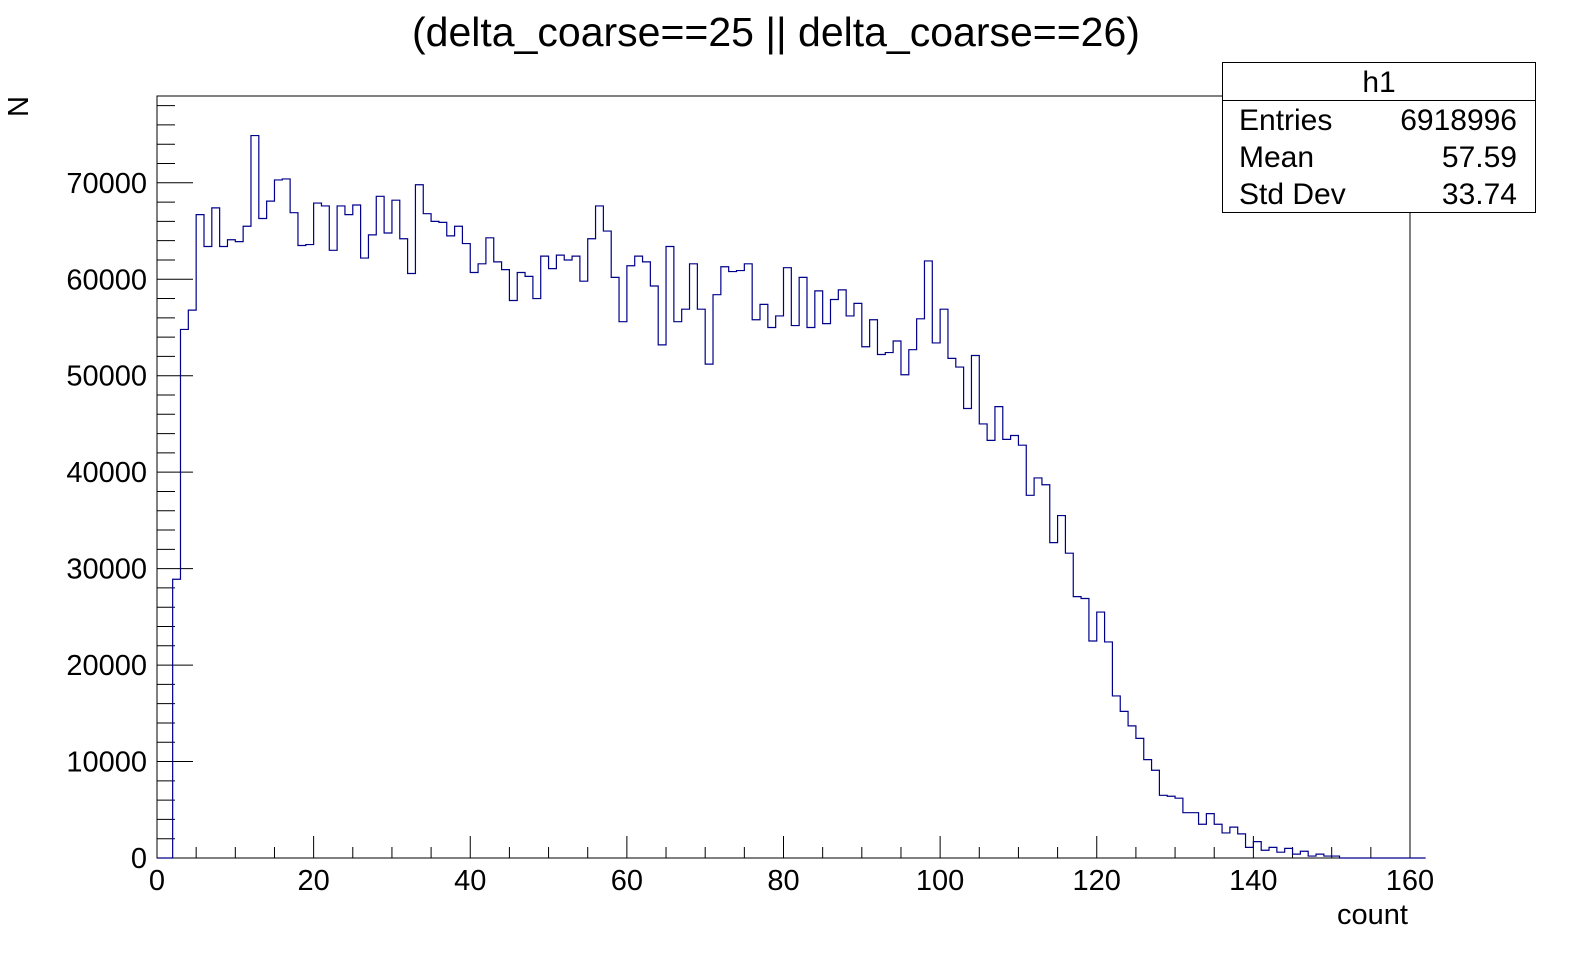  I want to click on y-axis-label: N, so click(19, 106).